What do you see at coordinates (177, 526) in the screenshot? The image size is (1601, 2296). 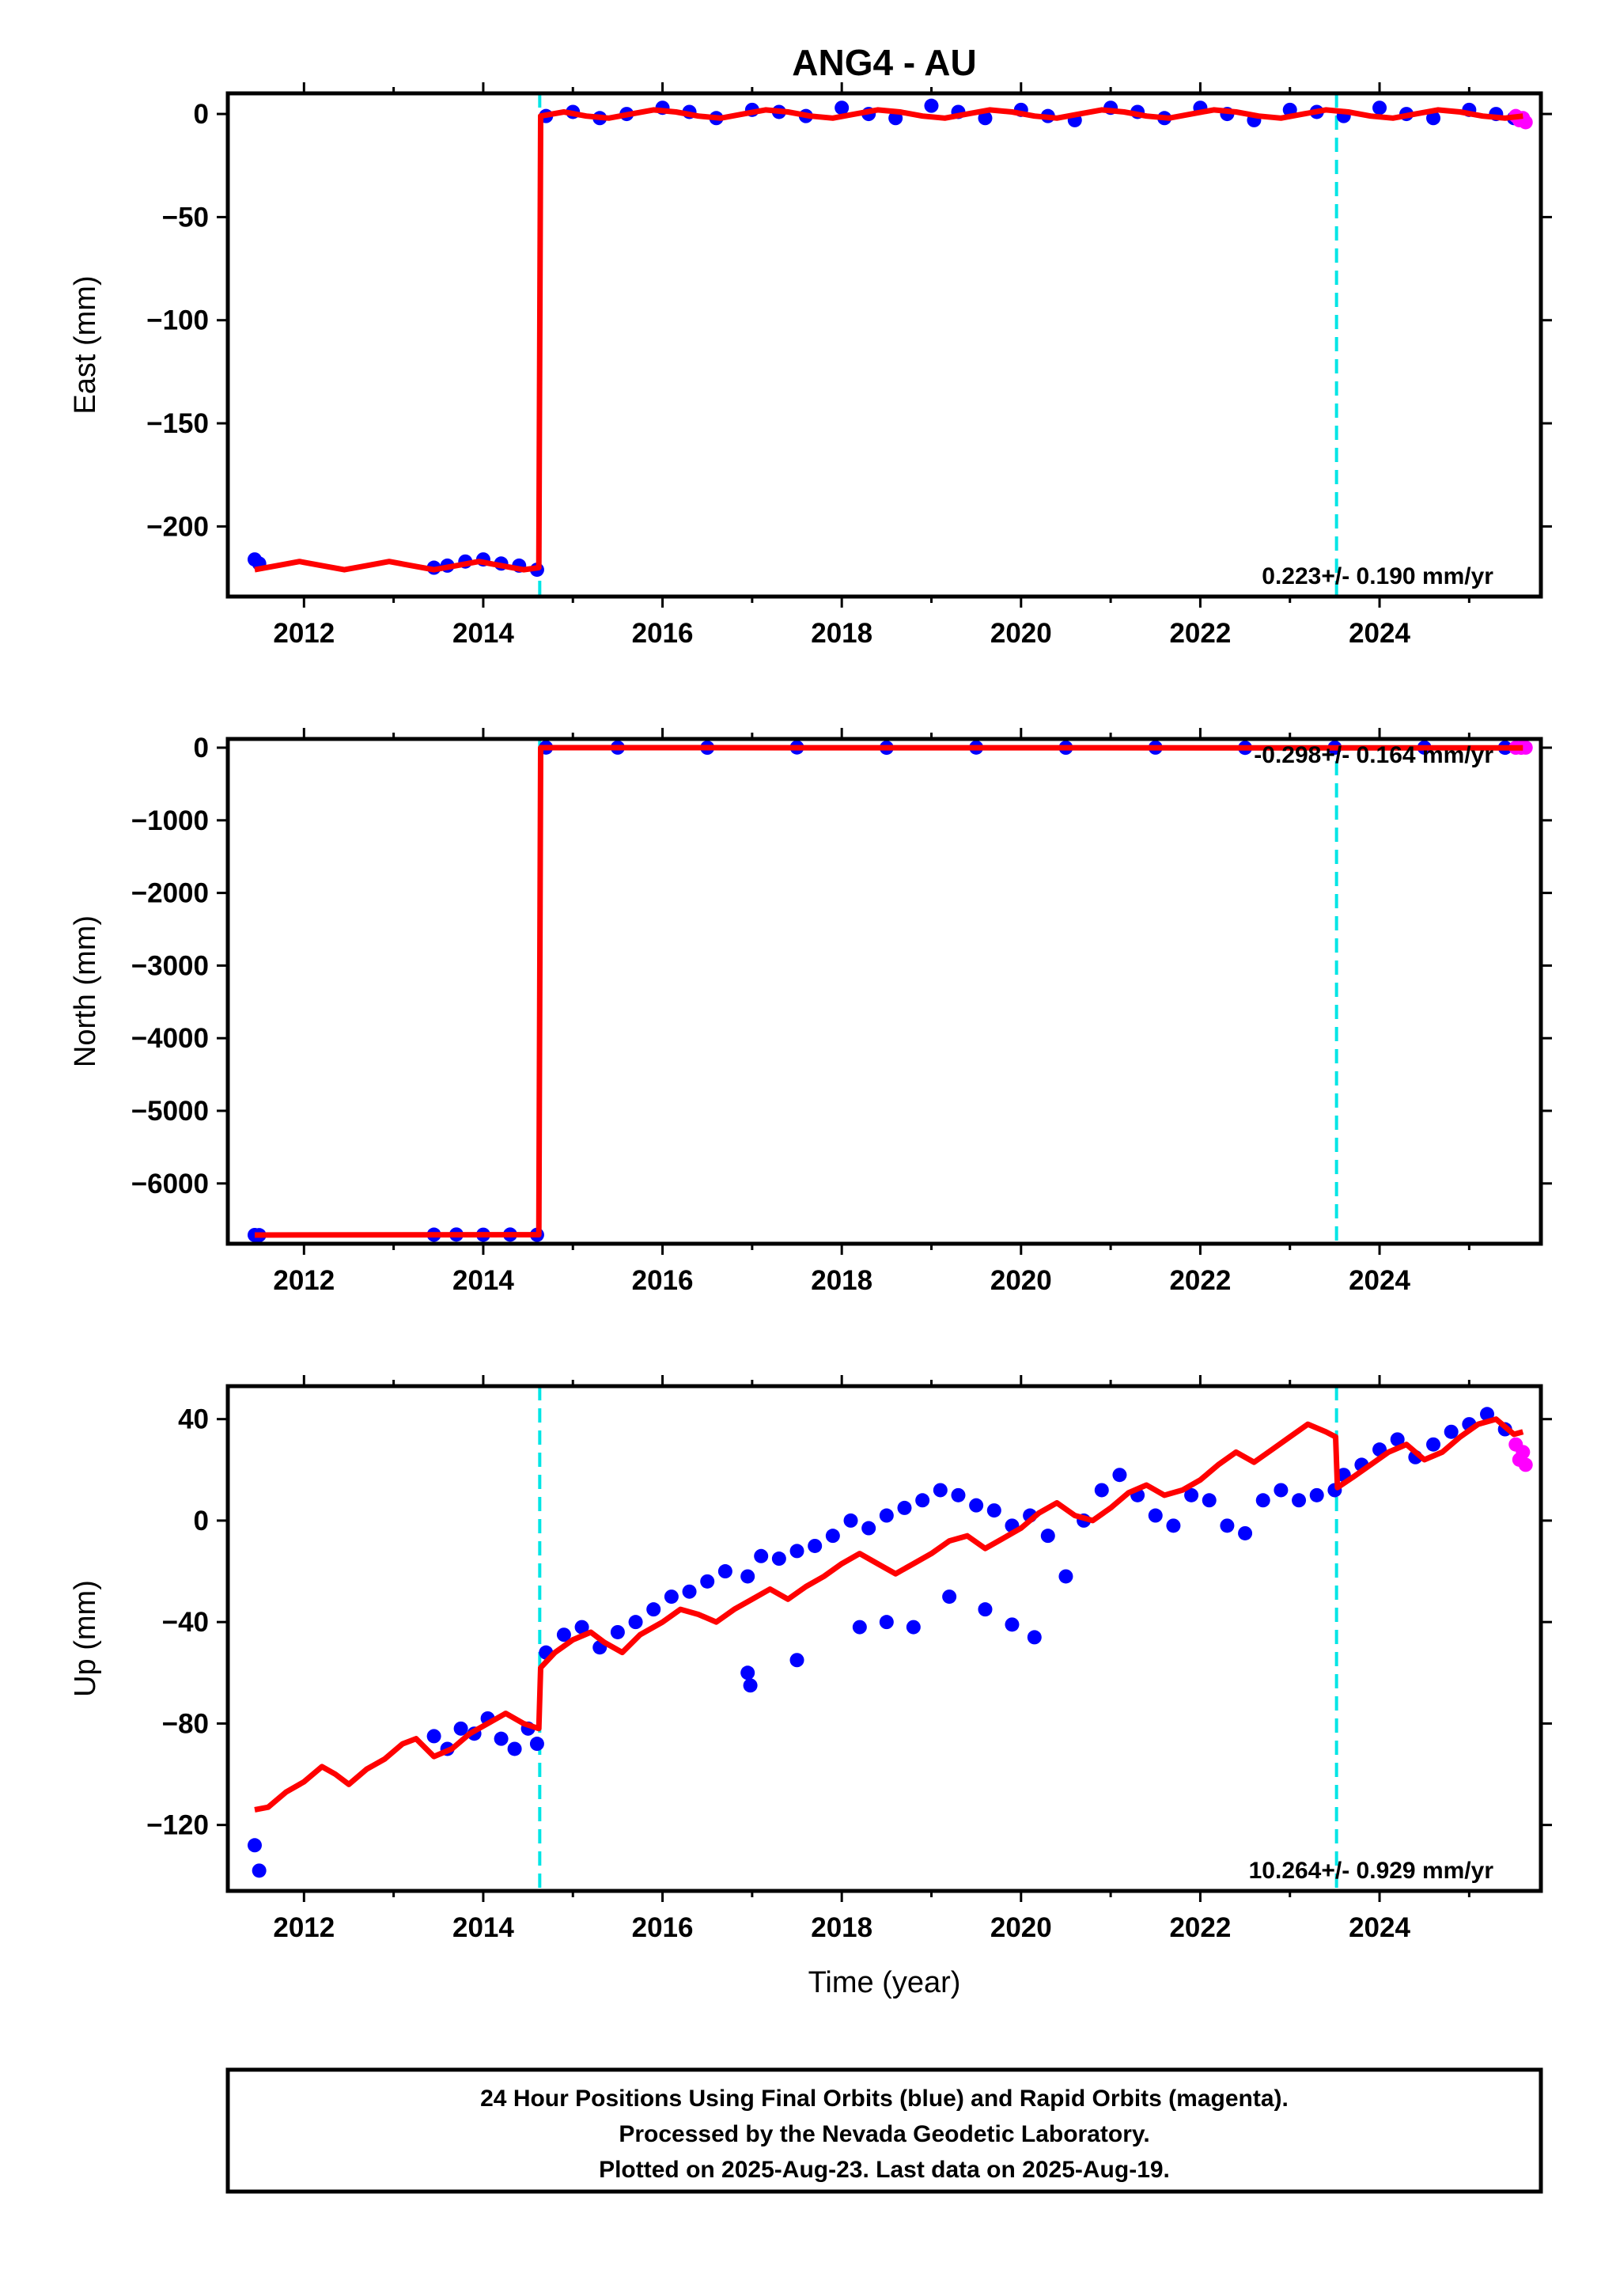 I see `y-tick-label: −200` at bounding box center [177, 526].